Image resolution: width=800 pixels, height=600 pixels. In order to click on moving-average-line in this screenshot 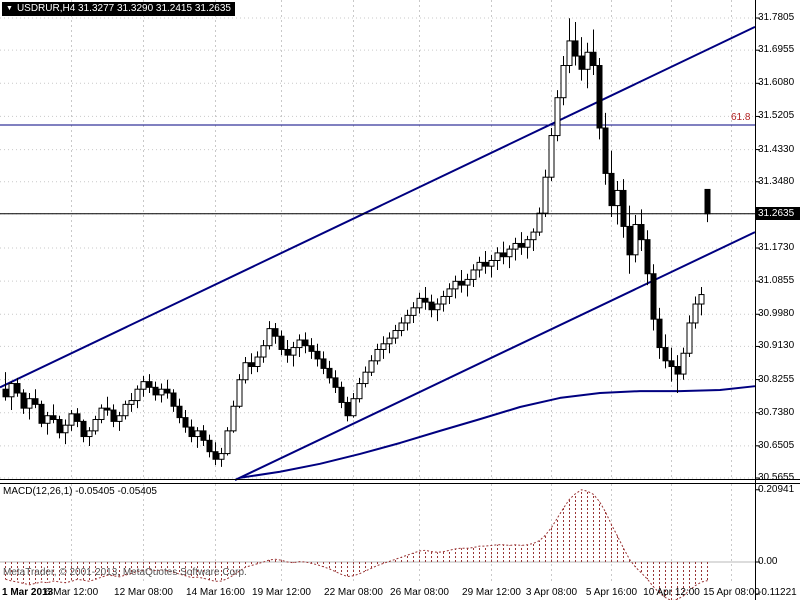, I will do `click(497, 432)`.